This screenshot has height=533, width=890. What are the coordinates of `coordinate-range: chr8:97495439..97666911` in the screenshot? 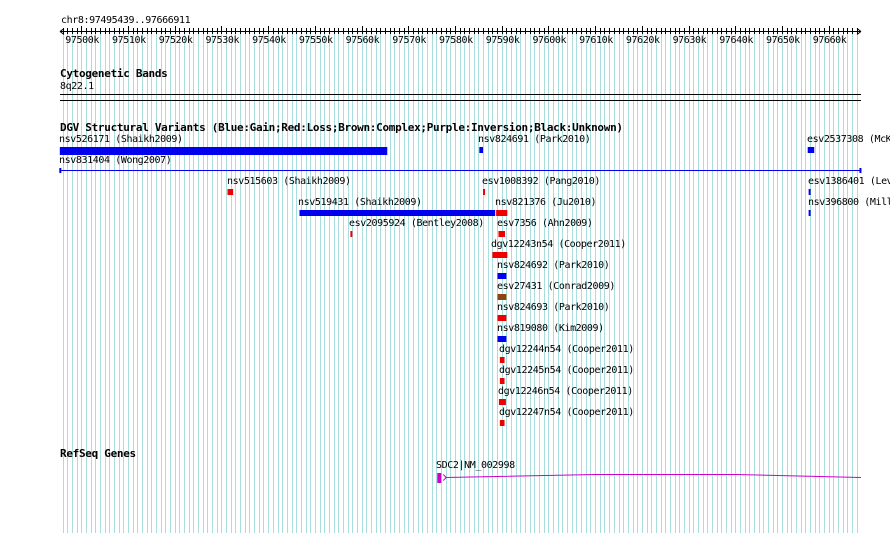 It's located at (126, 20).